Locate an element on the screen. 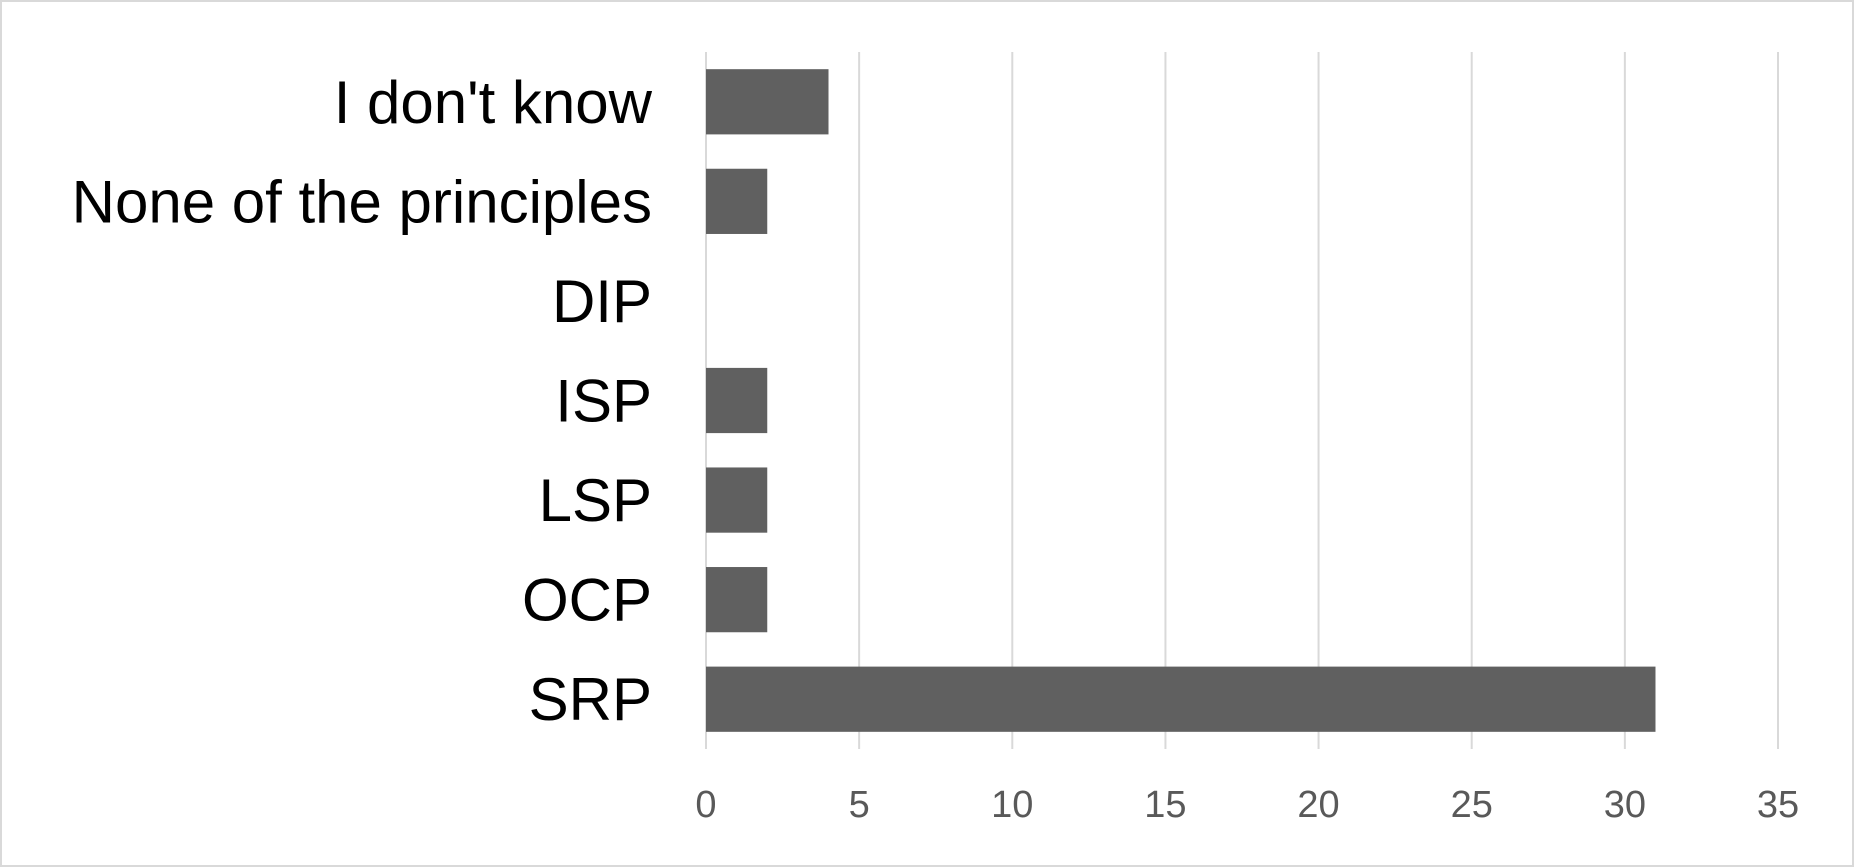  x-tick-label: 35 is located at coordinates (1778, 805).